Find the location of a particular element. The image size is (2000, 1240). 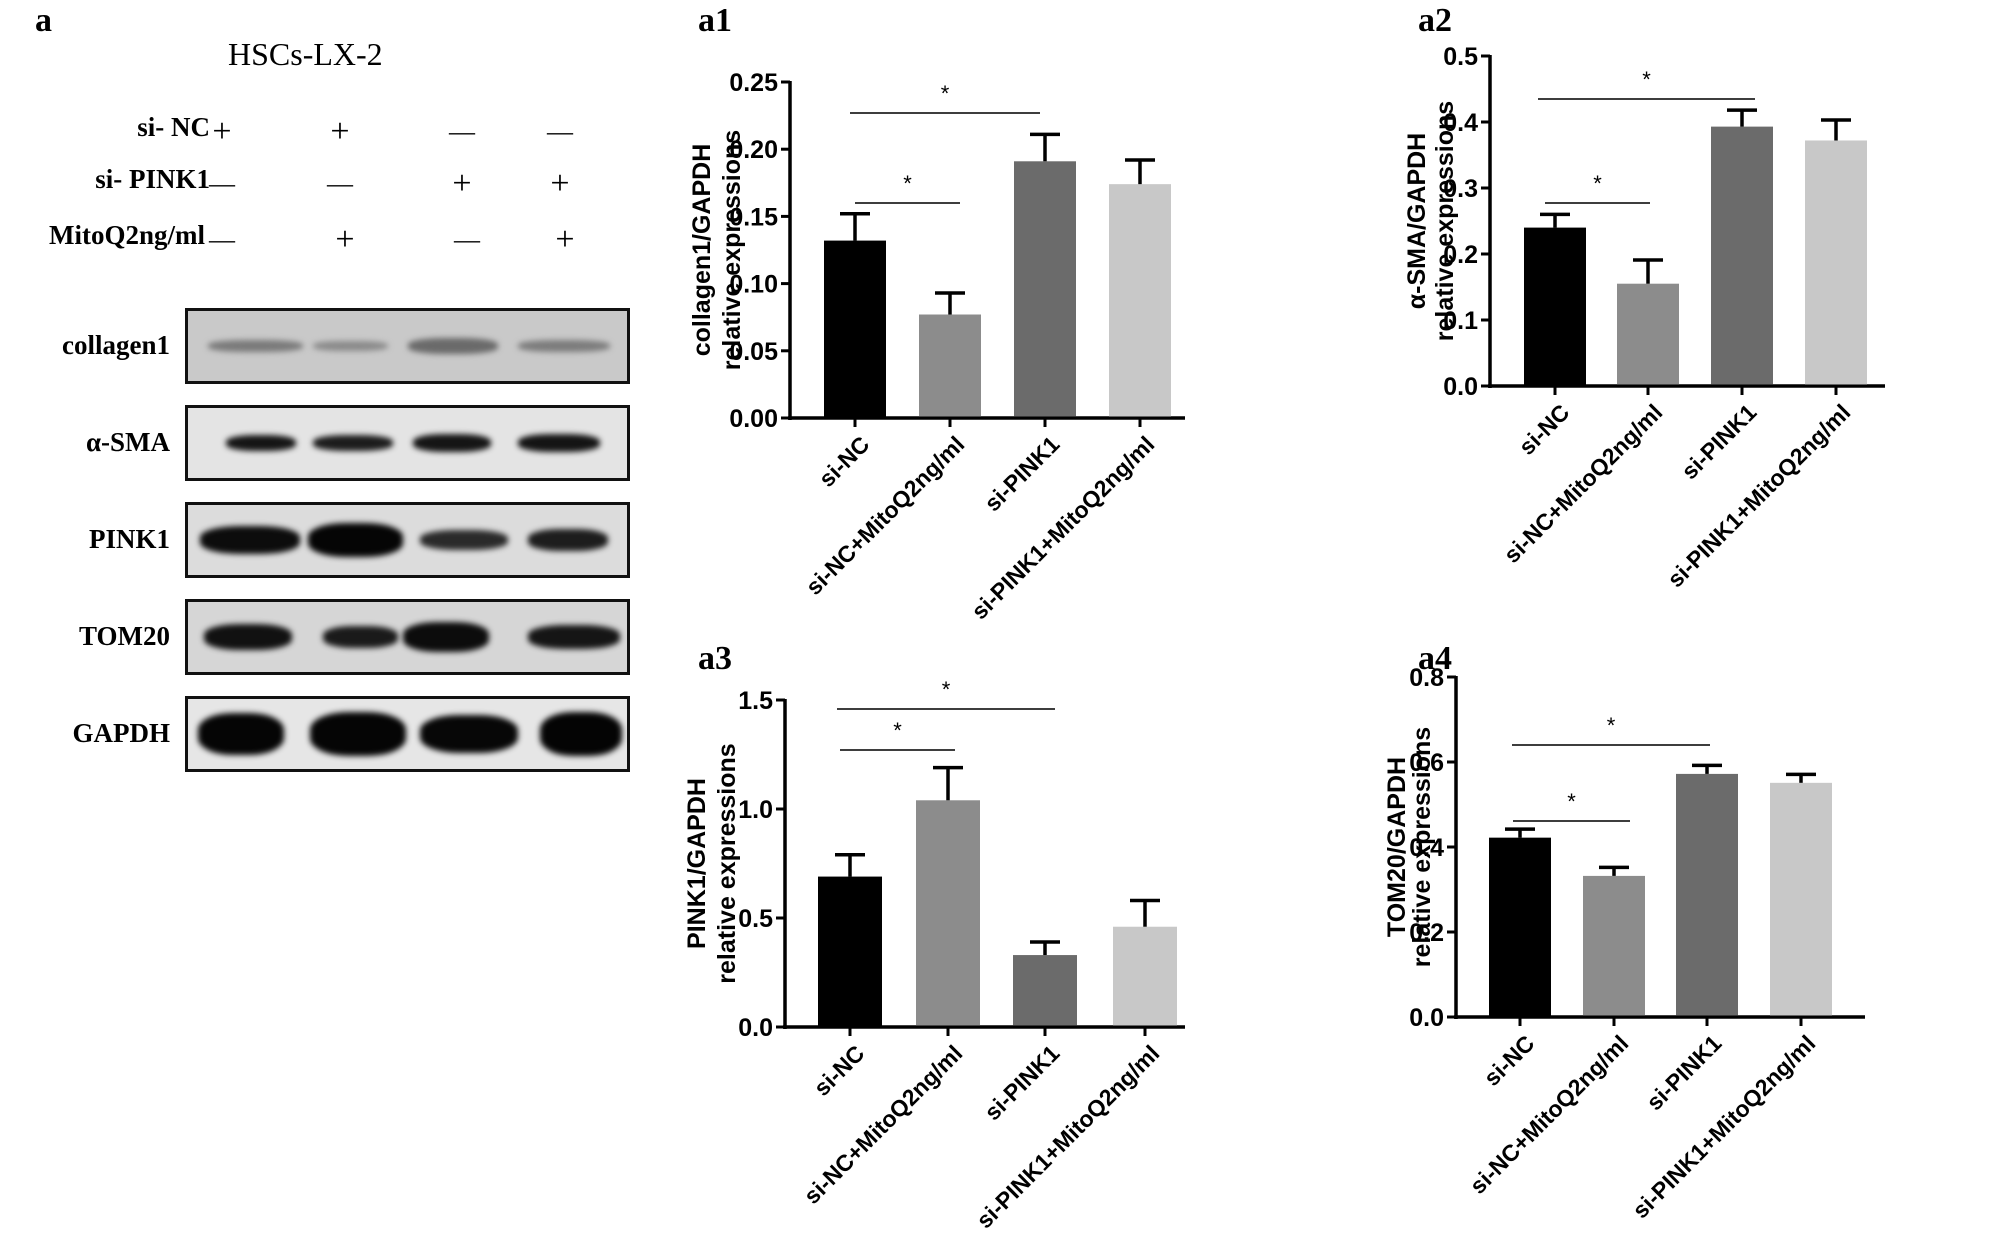

blot-label: collagen1 is located at coordinates (116, 345).